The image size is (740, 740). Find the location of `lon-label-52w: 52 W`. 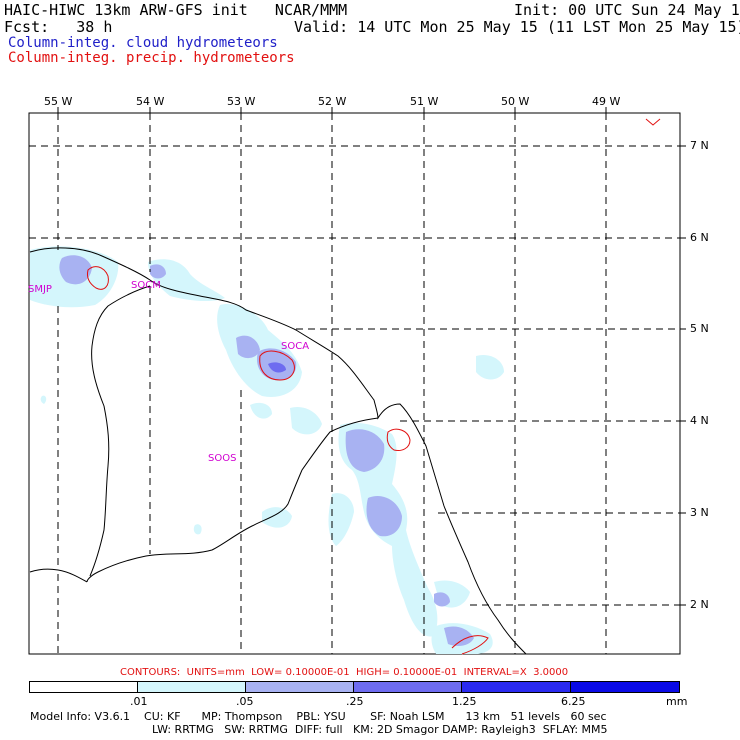

lon-label-52w: 52 W is located at coordinates (332, 101).